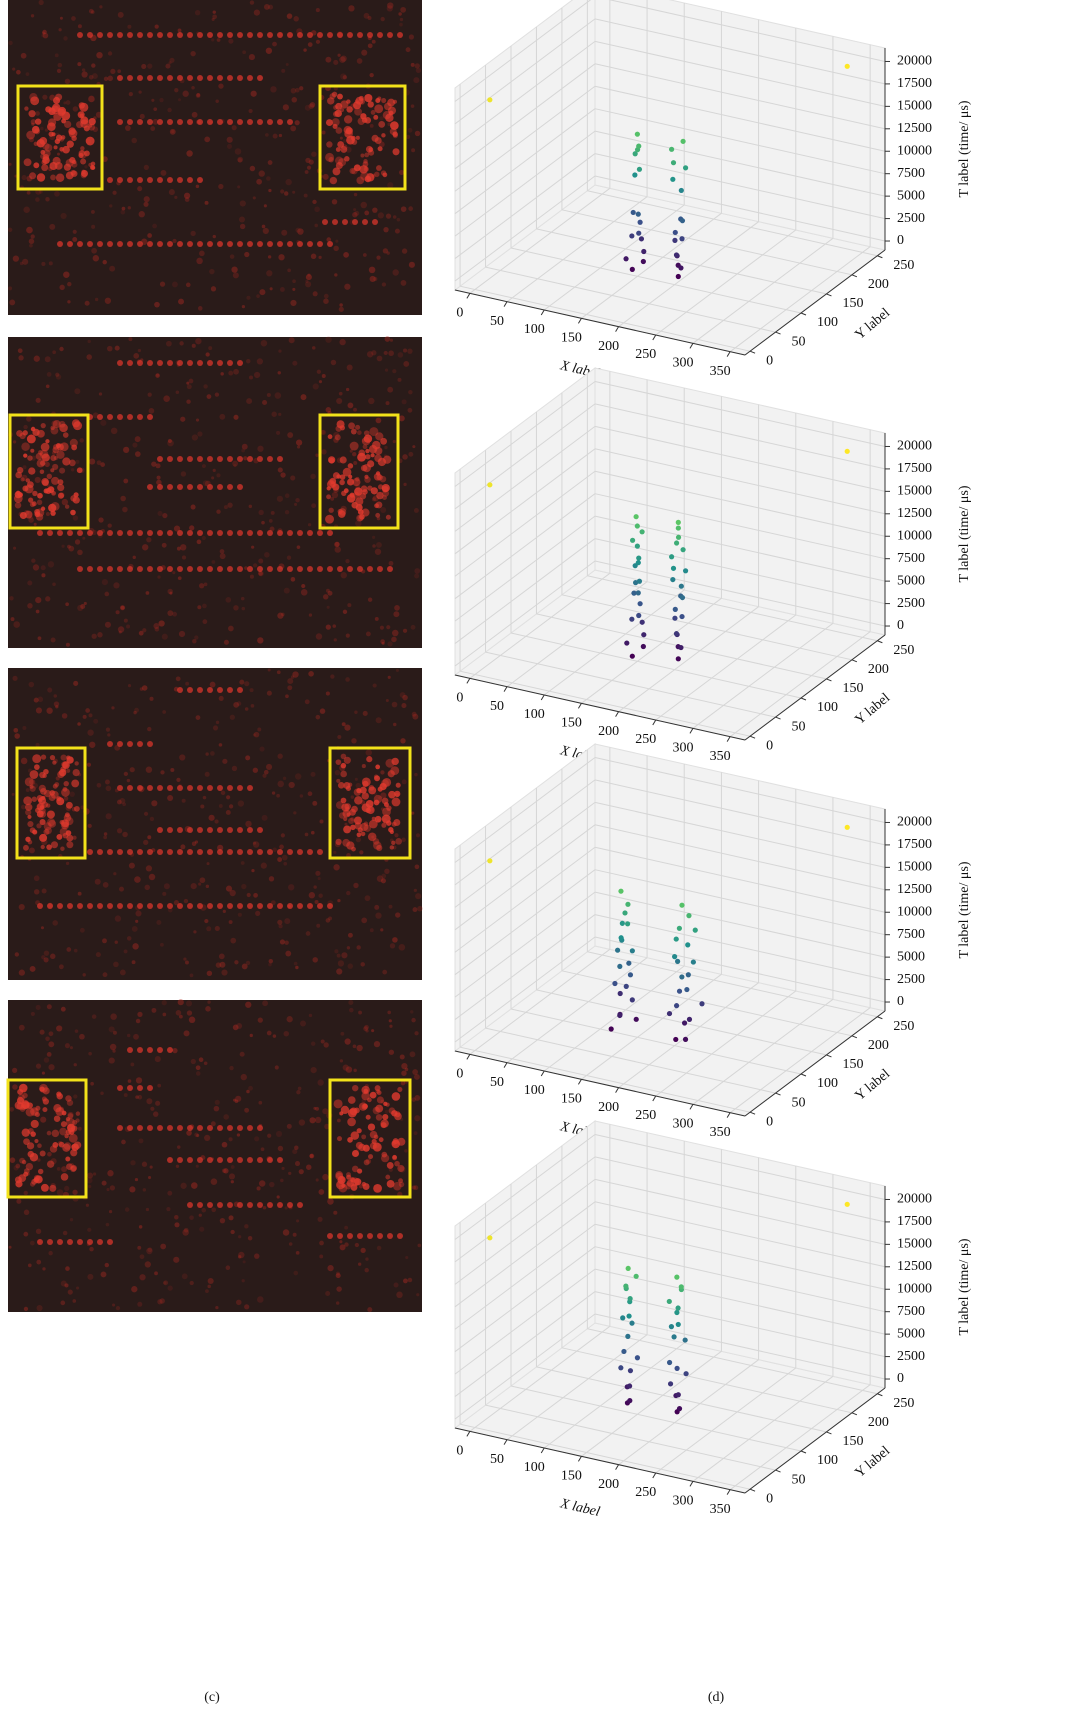 Image resolution: width=1075 pixels, height=1713 pixels. Describe the element at coordinates (914, 822) in the screenshot. I see `z-tick-label: 20000` at that location.